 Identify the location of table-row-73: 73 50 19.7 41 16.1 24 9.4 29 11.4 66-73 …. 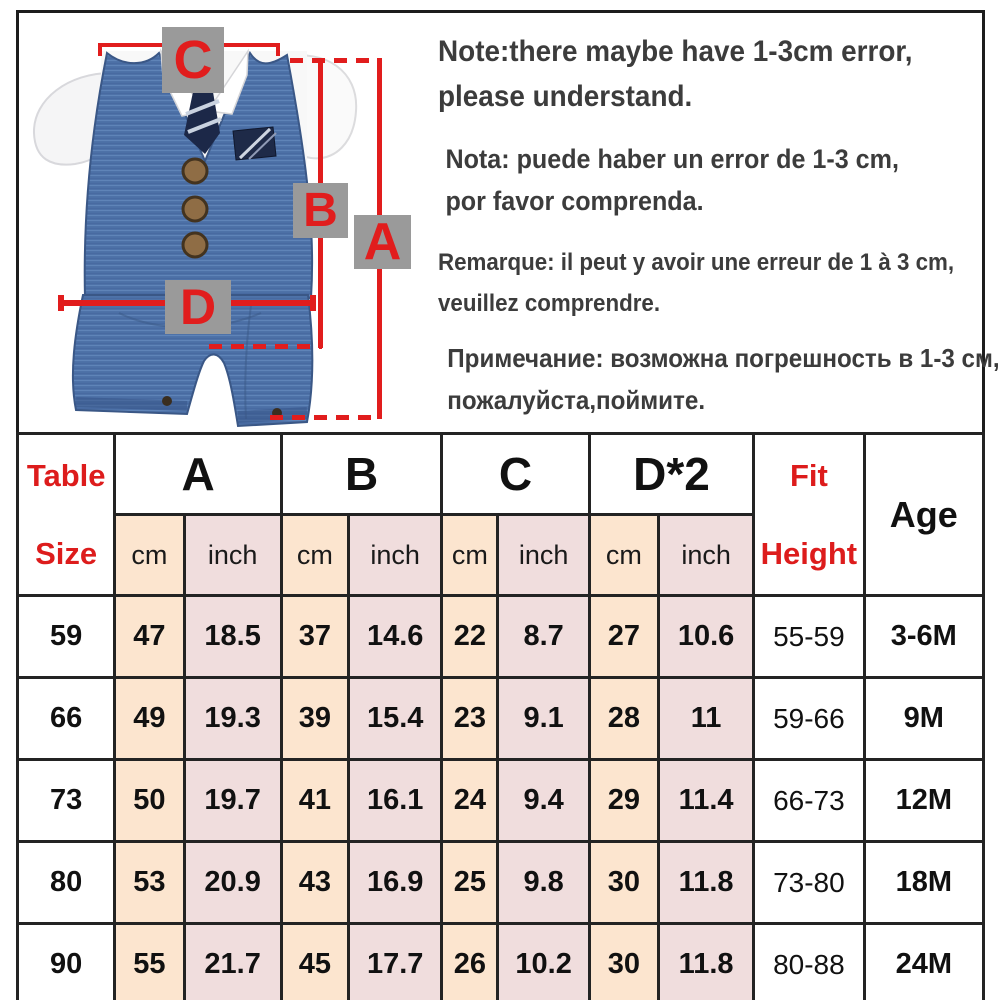
(500, 800).